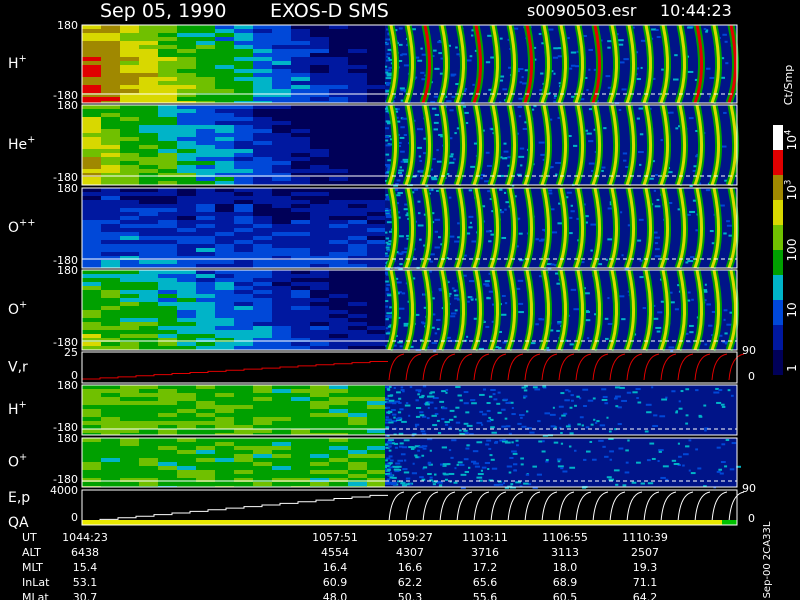  What do you see at coordinates (67, 188) in the screenshot?
I see `tick-label: 180` at bounding box center [67, 188].